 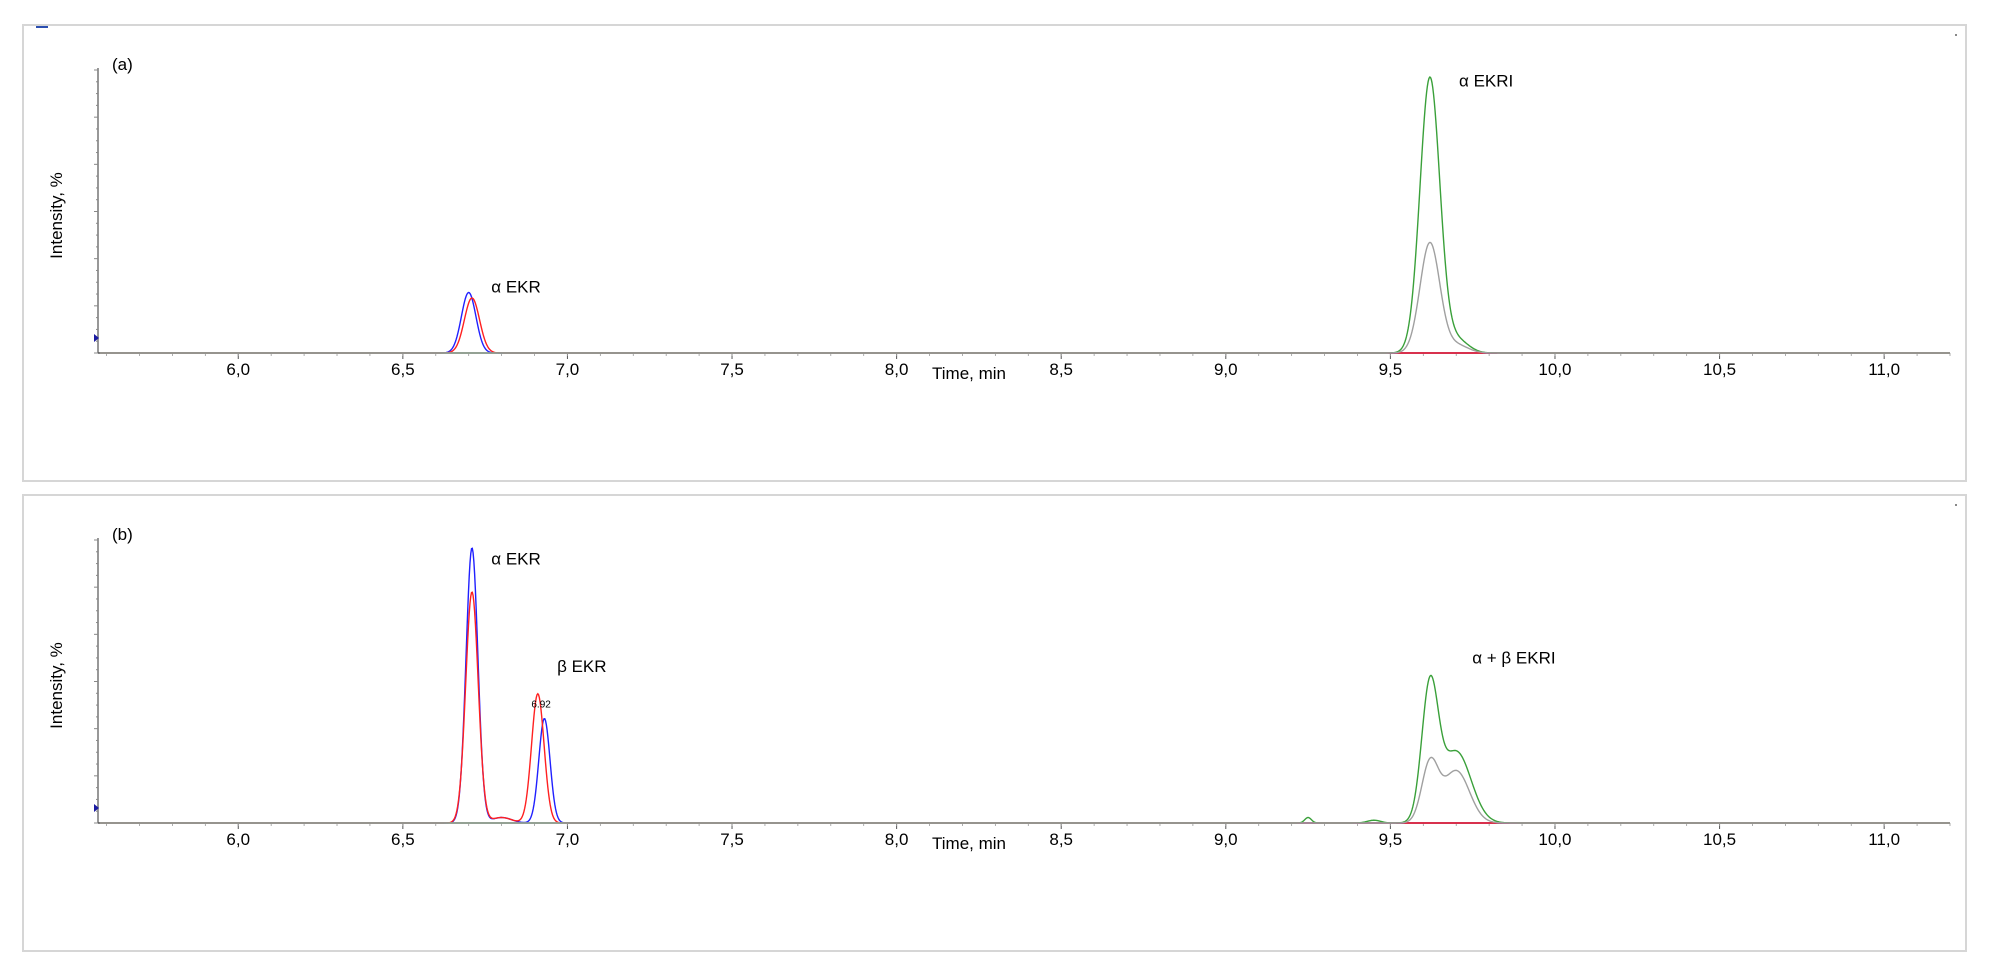 What do you see at coordinates (581, 666) in the screenshot?
I see `peak-annotation: β EKR` at bounding box center [581, 666].